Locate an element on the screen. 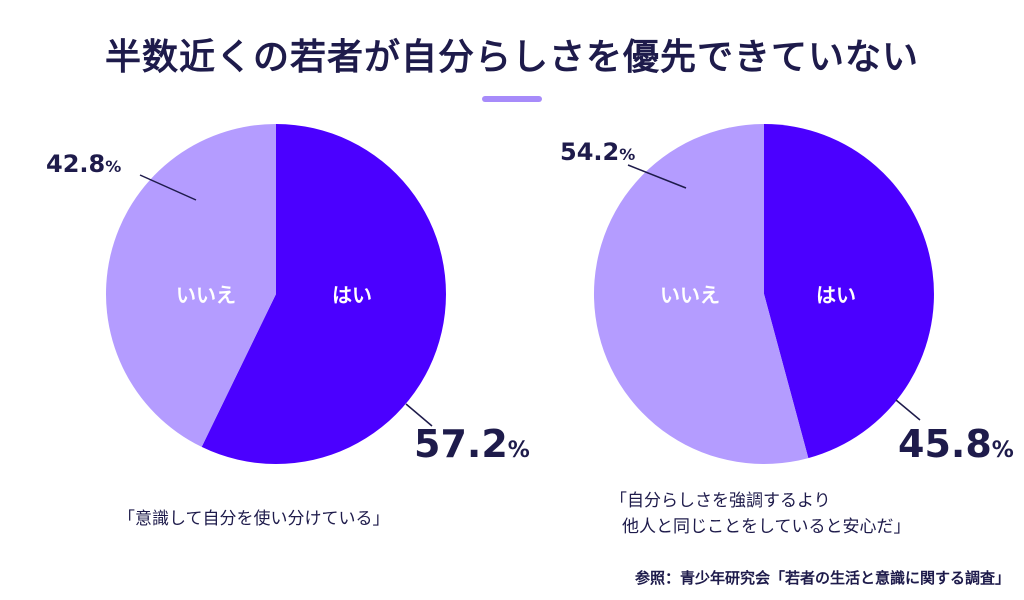  pie-2-pct-no: 54.2% is located at coordinates (597, 152).